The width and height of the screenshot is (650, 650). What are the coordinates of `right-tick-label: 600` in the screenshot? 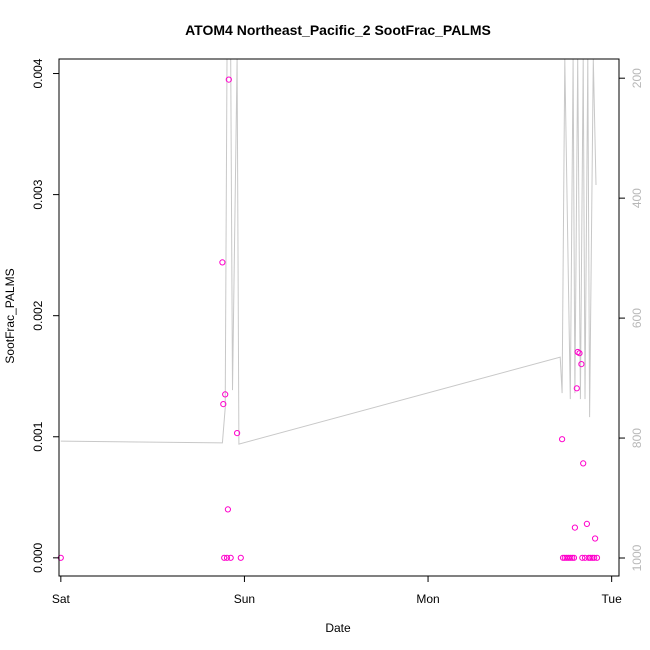 It's located at (637, 318).